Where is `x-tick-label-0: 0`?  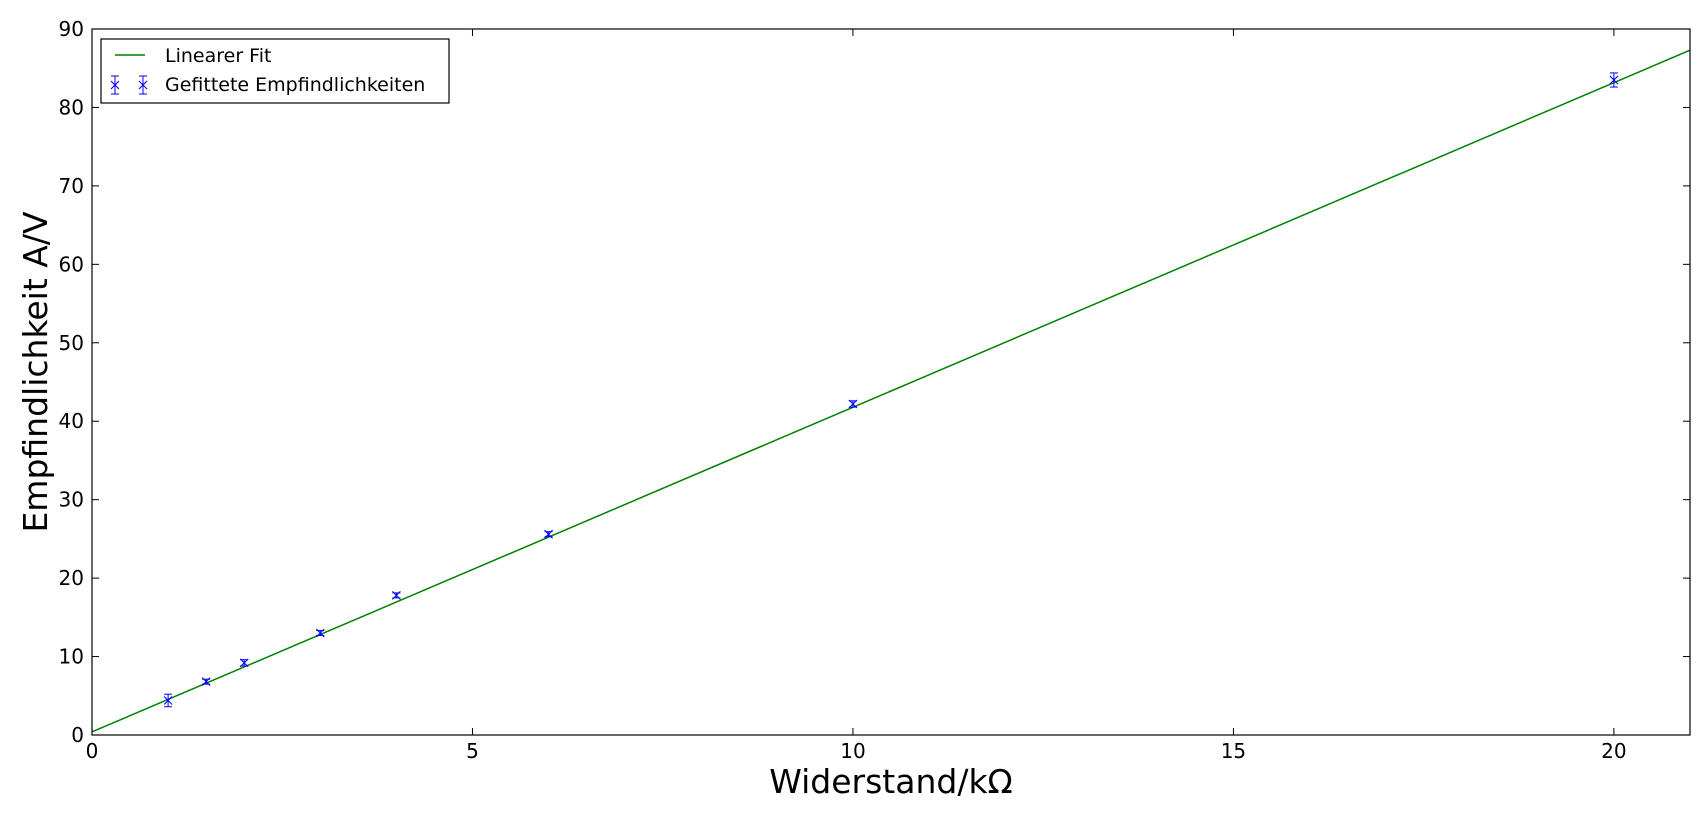
x-tick-label-0: 0 is located at coordinates (92, 751).